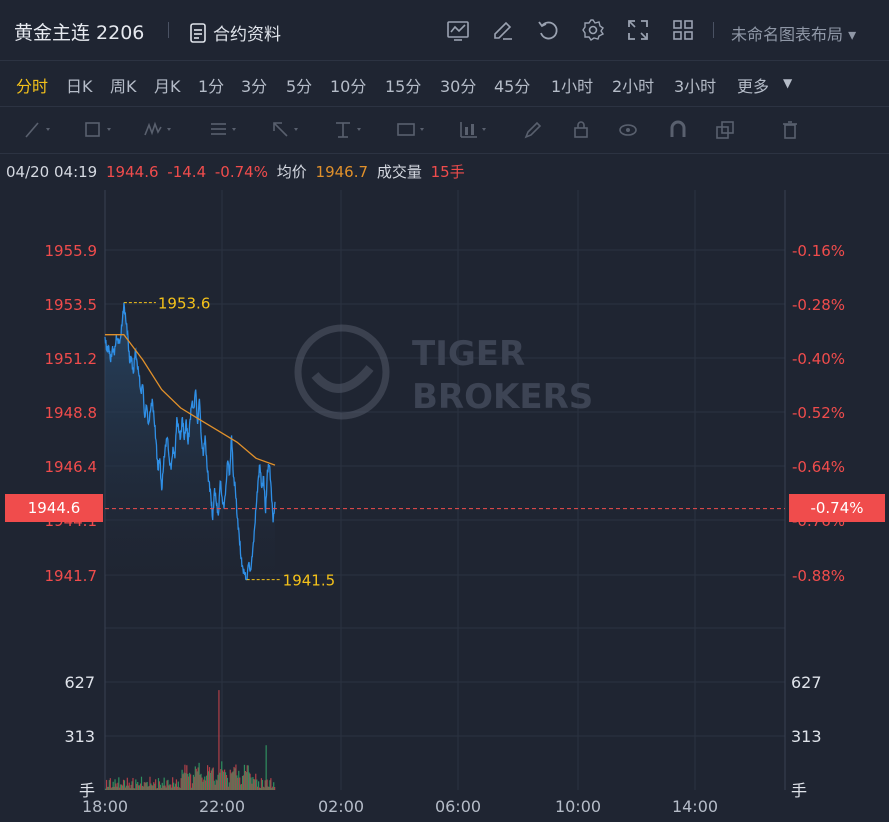 The width and height of the screenshot is (889, 822). Describe the element at coordinates (753, 86) in the screenshot. I see `period-tab: 更多` at that location.